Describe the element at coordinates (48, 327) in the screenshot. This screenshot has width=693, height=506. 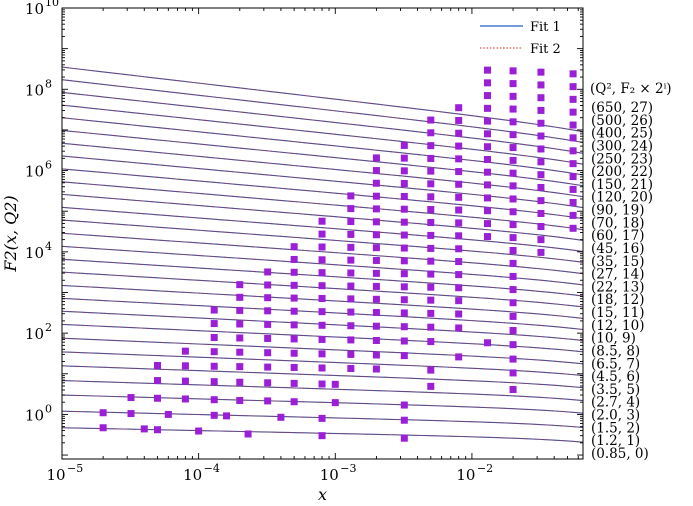
I see `y-tick-exponent: 2` at that location.